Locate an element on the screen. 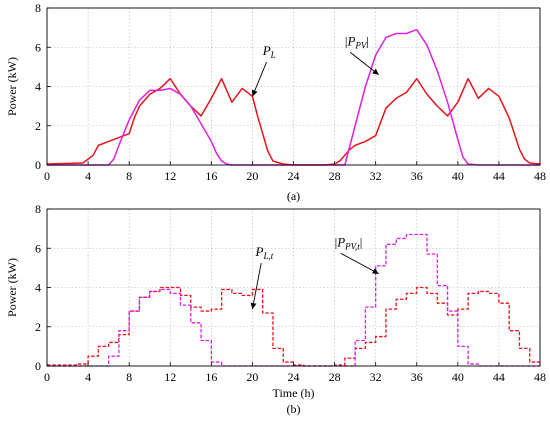 The height and width of the screenshot is (425, 550). x-tick-label-a: 12 is located at coordinates (170, 176).